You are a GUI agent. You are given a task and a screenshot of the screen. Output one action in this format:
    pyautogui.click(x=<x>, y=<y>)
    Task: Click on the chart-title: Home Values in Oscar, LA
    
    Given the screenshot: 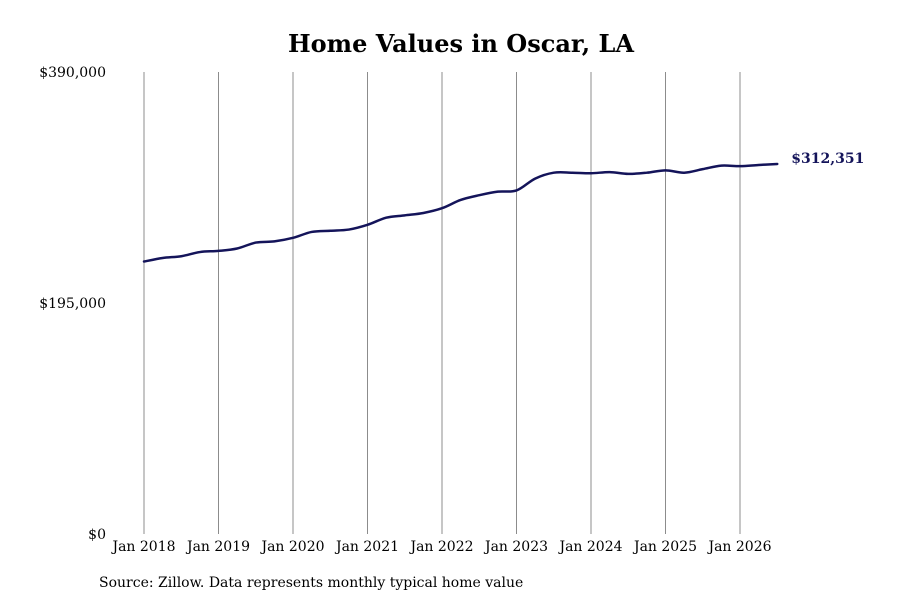 What is the action you would take?
    pyautogui.click(x=461, y=43)
    